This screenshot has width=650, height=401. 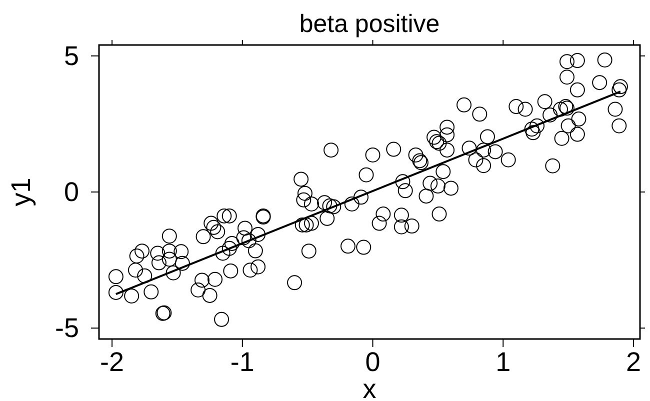 I want to click on y-axis-title: y1, so click(x=21, y=192).